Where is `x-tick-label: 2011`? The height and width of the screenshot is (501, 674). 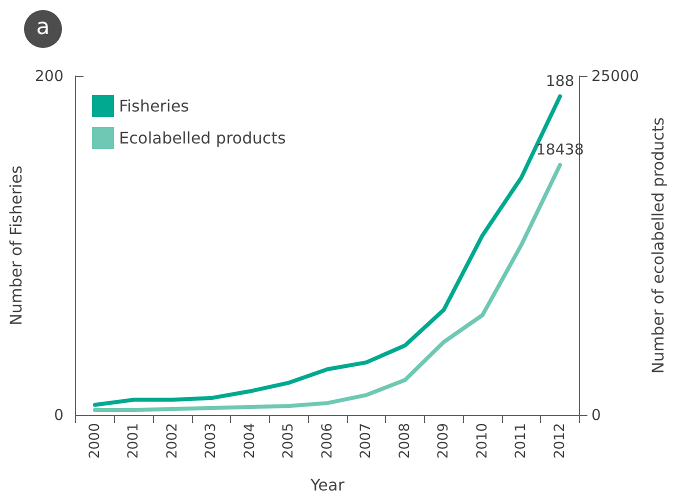
x-tick-label: 2011 is located at coordinates (521, 441).